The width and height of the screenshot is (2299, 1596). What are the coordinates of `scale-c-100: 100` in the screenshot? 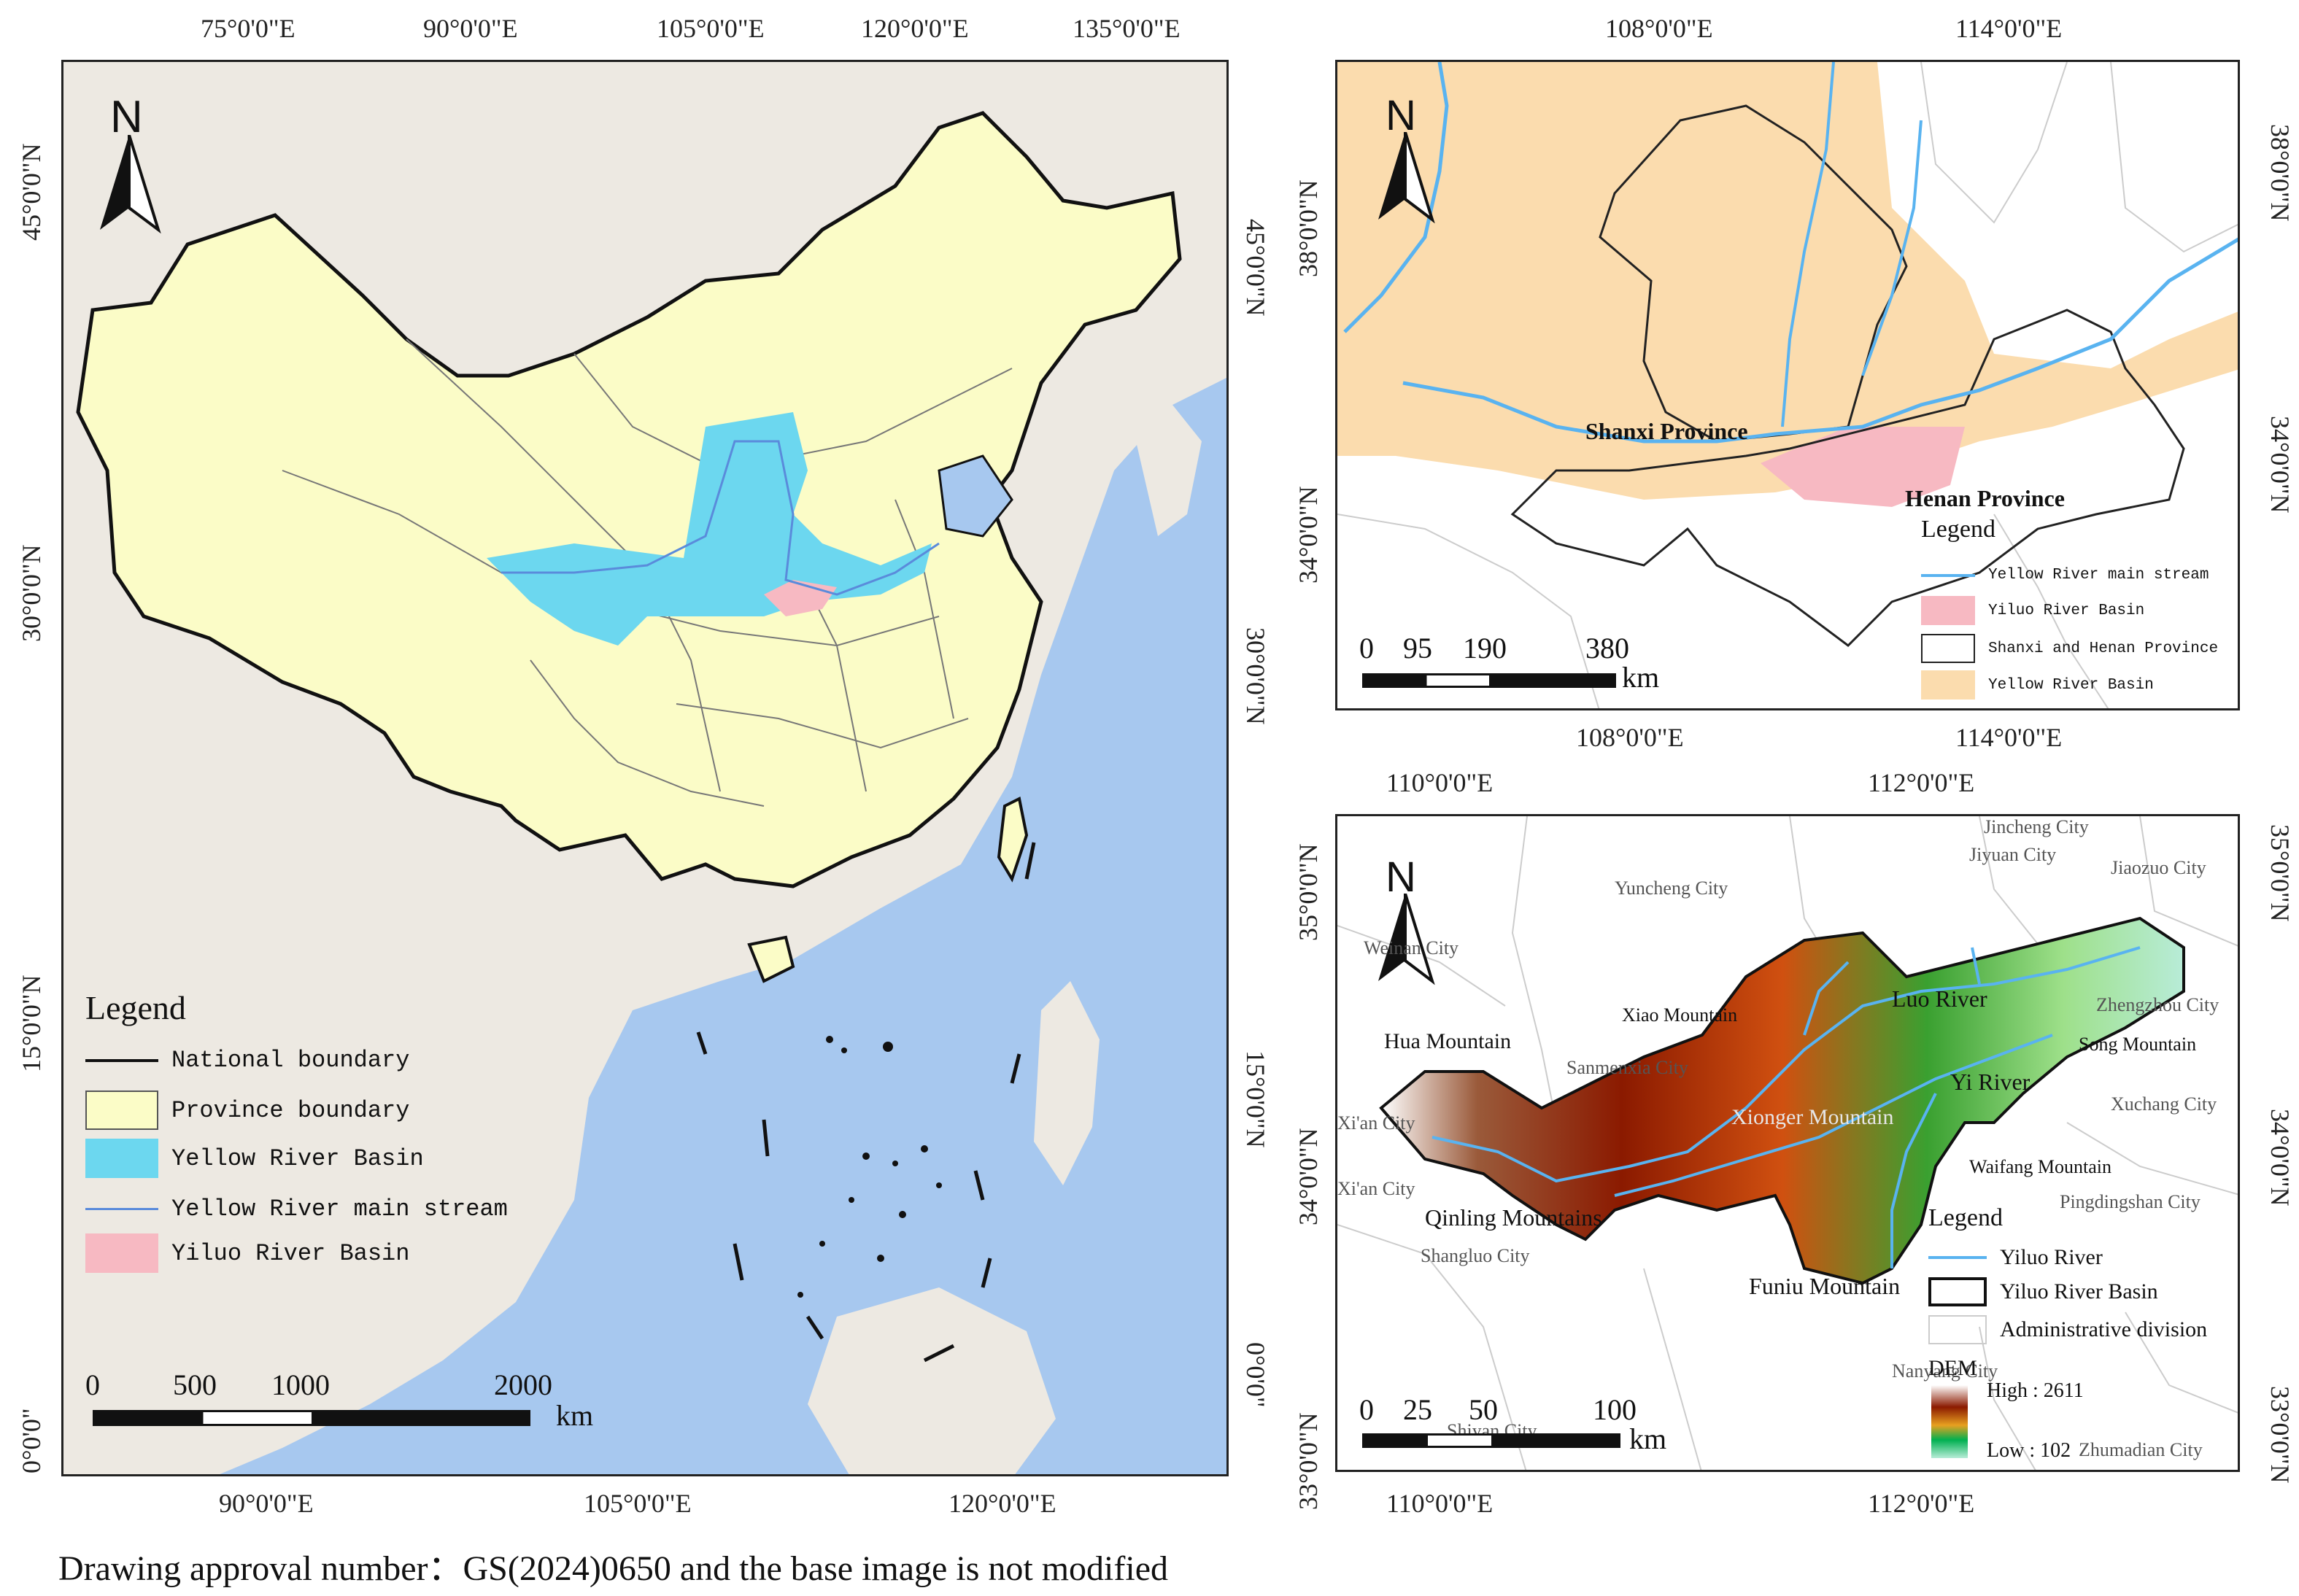 It's located at (1615, 1409).